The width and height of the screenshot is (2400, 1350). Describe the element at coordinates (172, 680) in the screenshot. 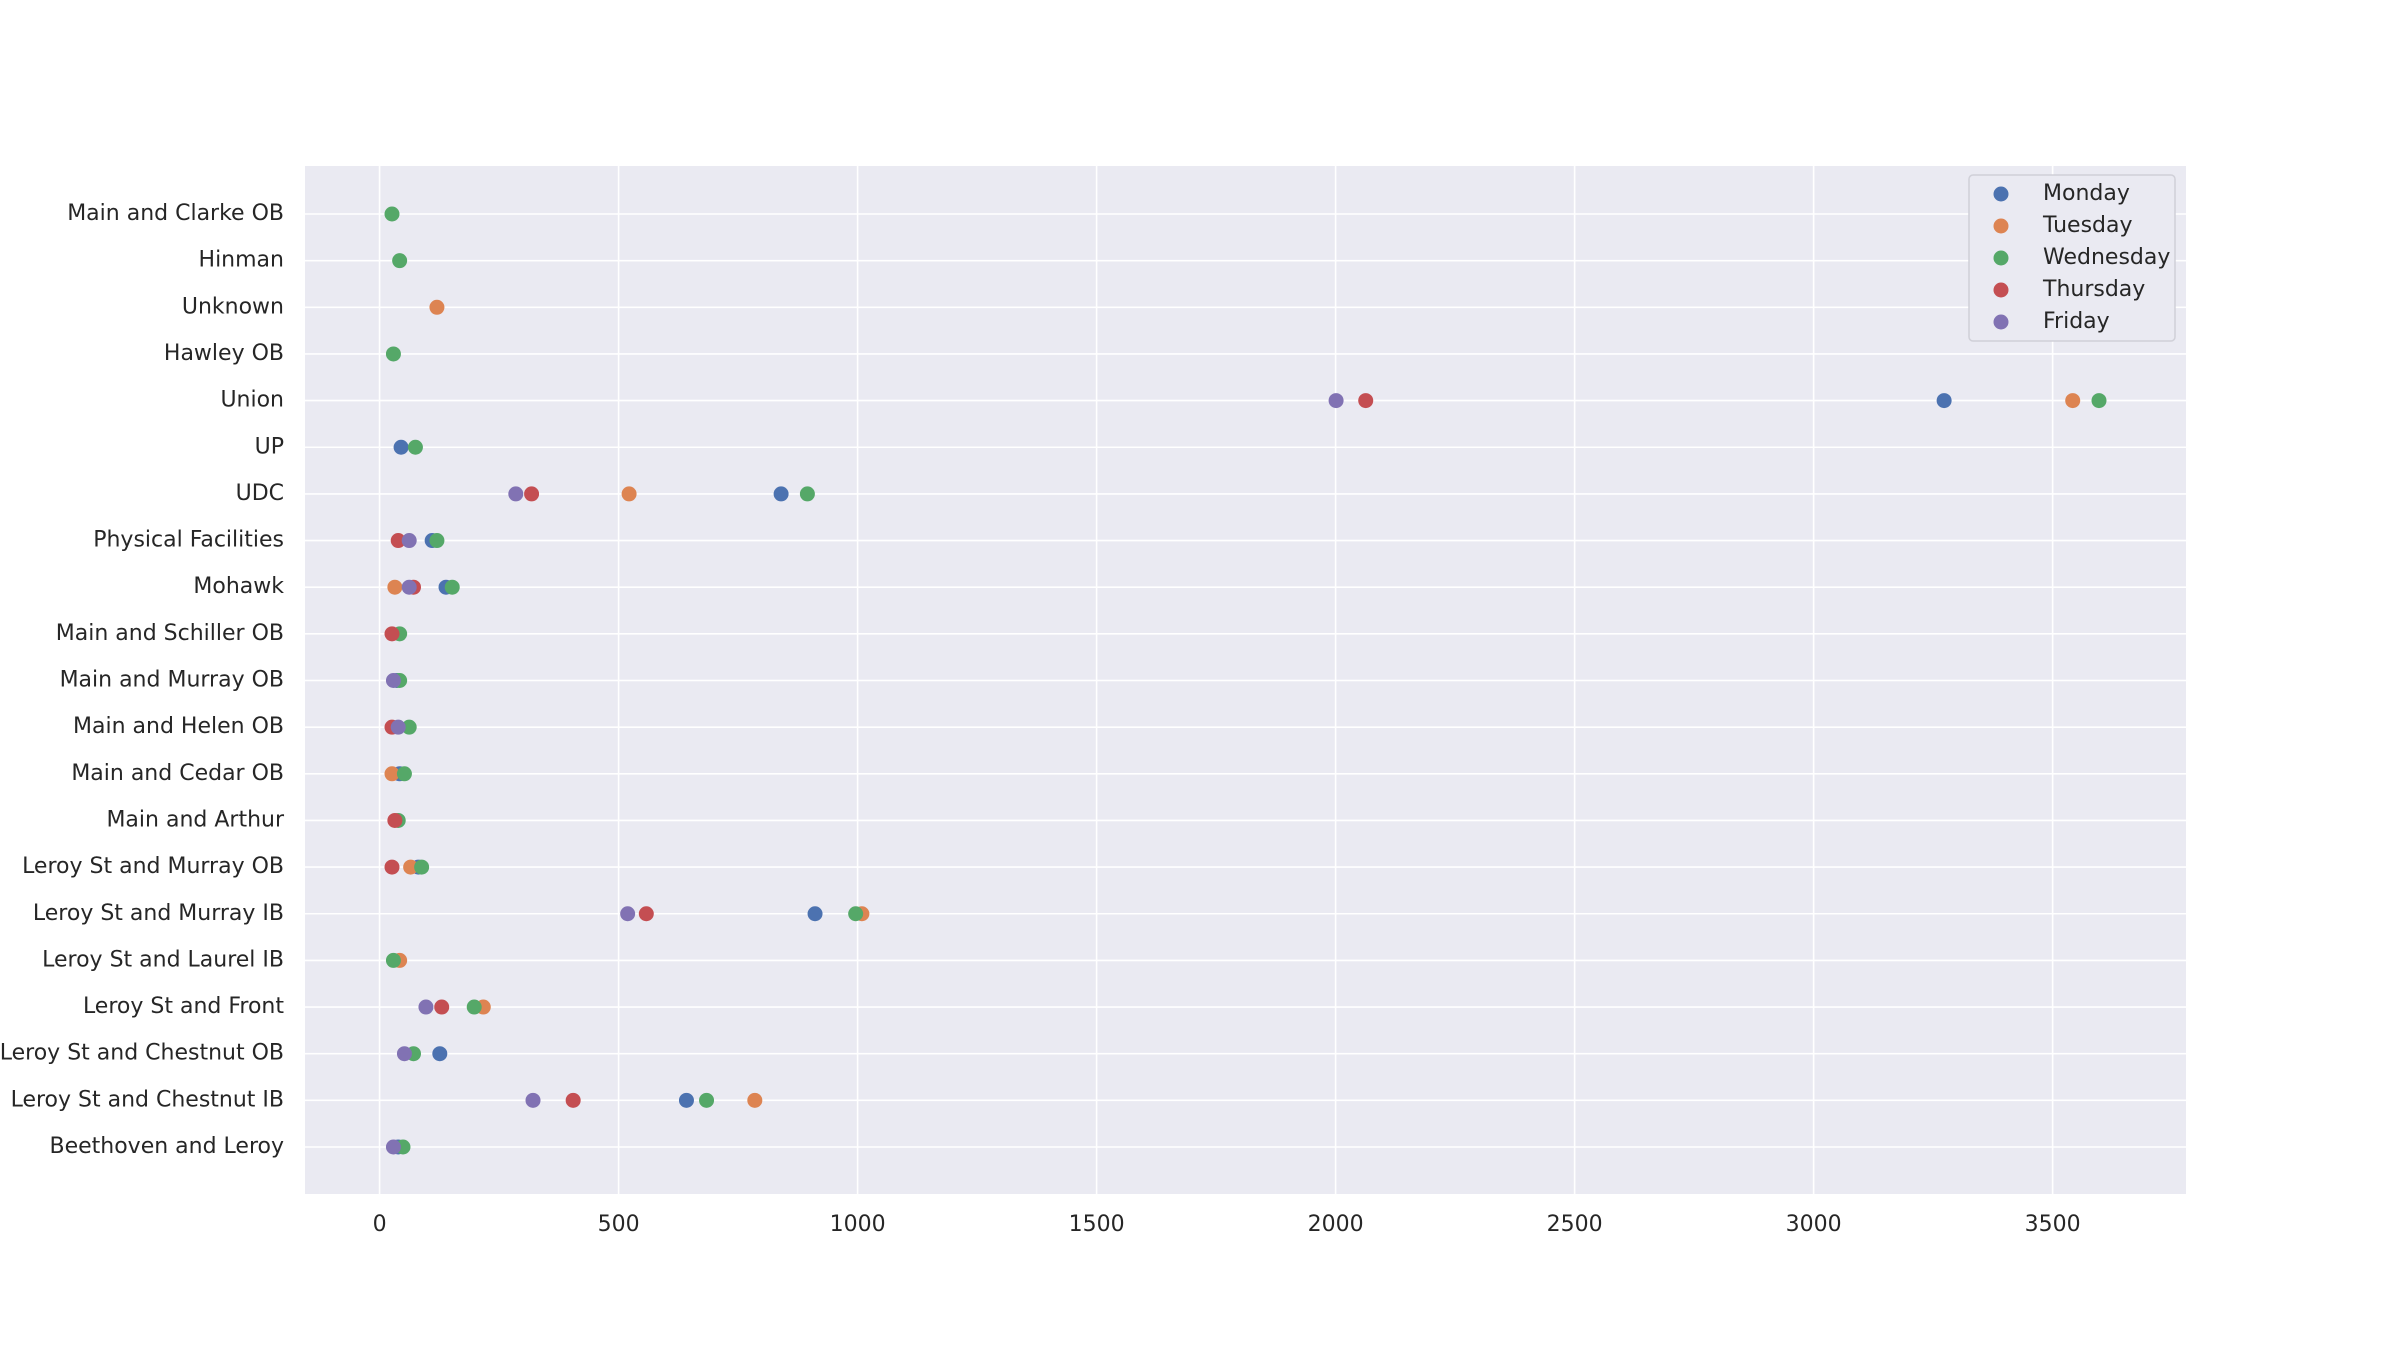

I see `y-tick-label: Main and Murray OB` at that location.